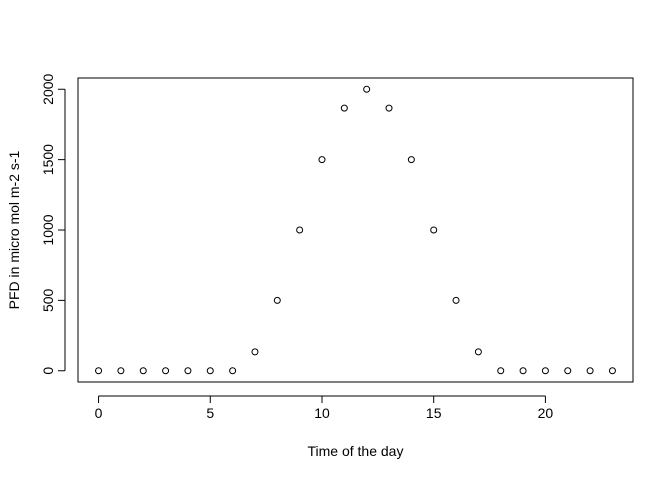  I want to click on x-tick-label: 10, so click(322, 413).